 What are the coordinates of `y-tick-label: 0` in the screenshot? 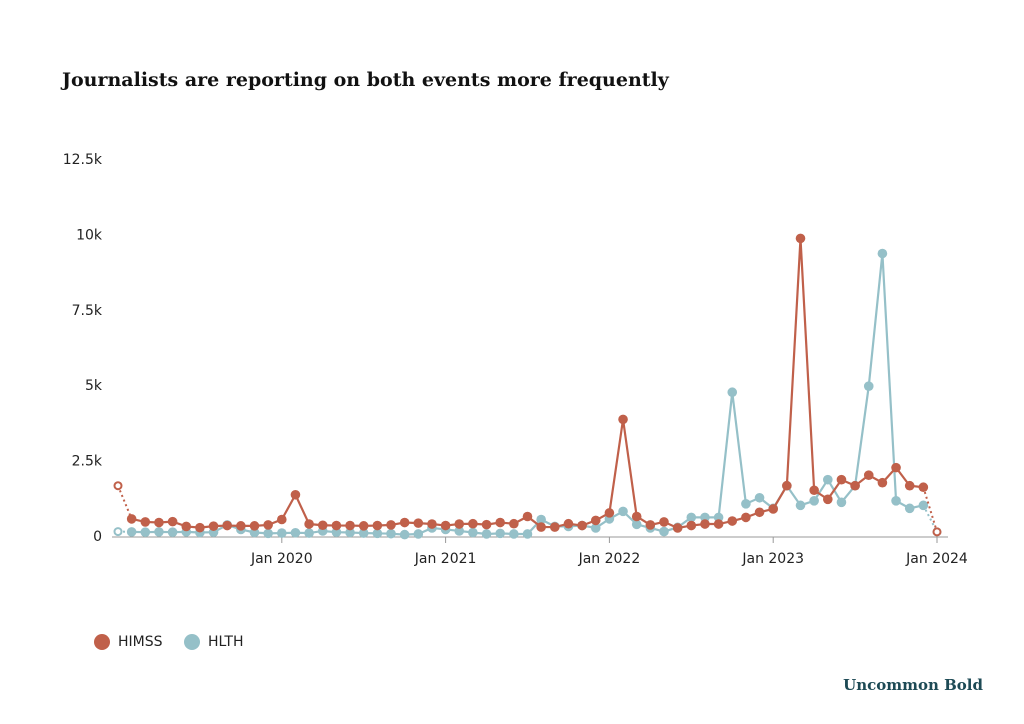 It's located at (97, 537).